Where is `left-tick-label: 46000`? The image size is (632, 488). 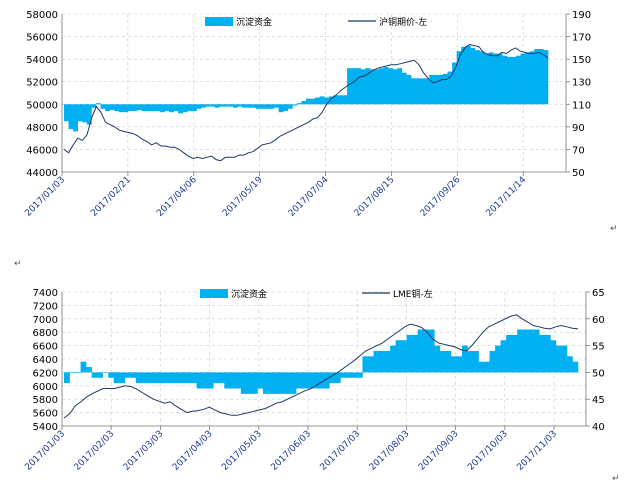 left-tick-label: 46000 is located at coordinates (42, 150).